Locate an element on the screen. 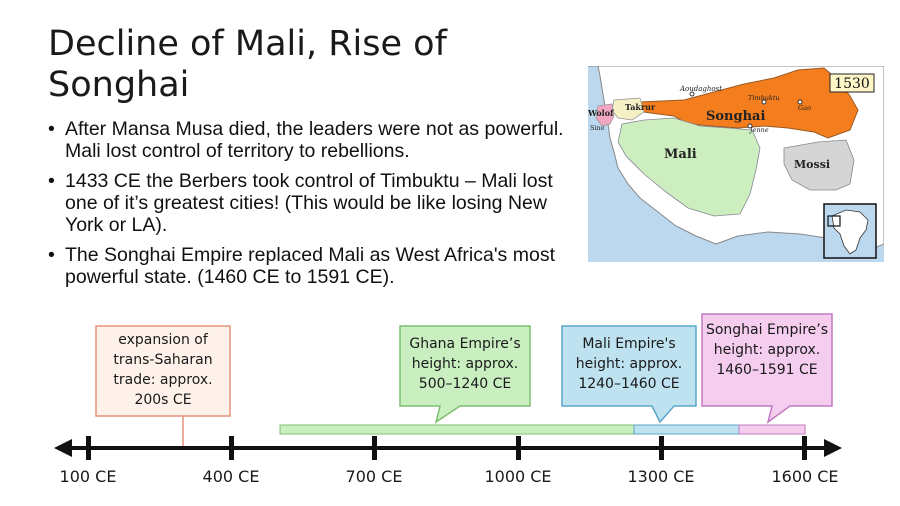 The width and height of the screenshot is (900, 506). arrow-left-icon is located at coordinates (63, 448).